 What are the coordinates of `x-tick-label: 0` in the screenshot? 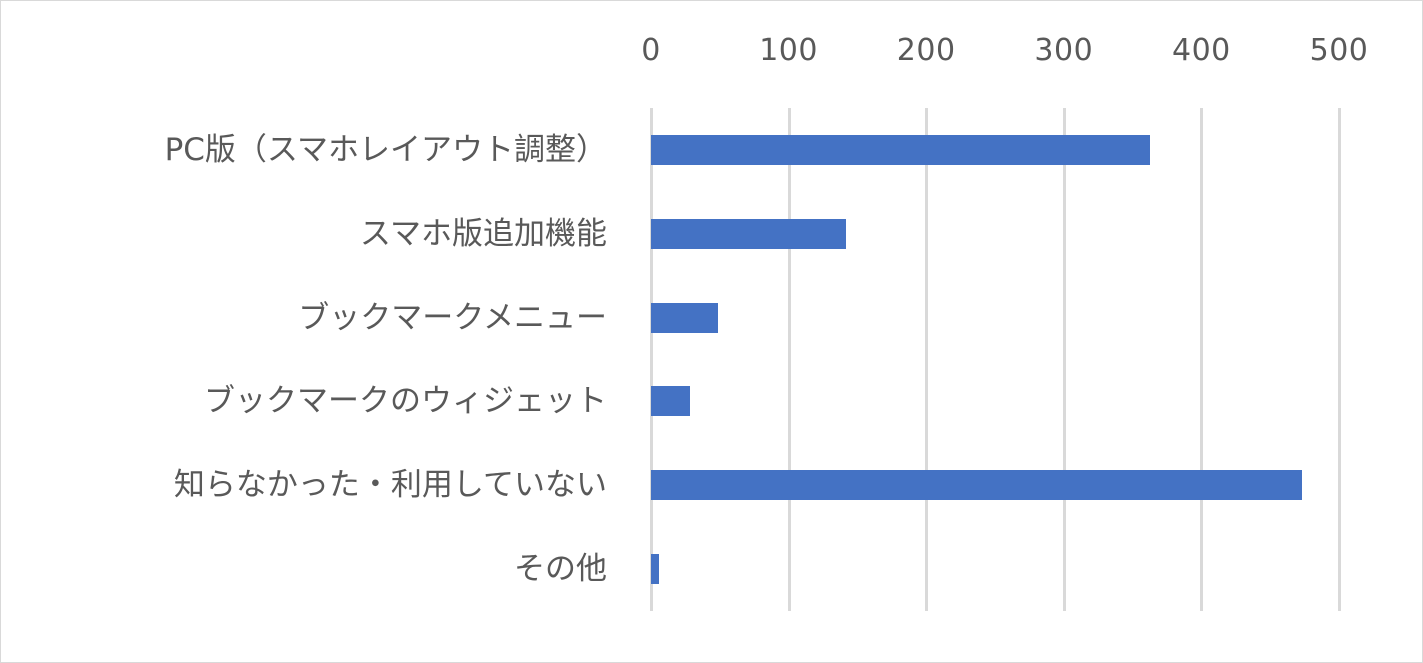 It's located at (651, 50).